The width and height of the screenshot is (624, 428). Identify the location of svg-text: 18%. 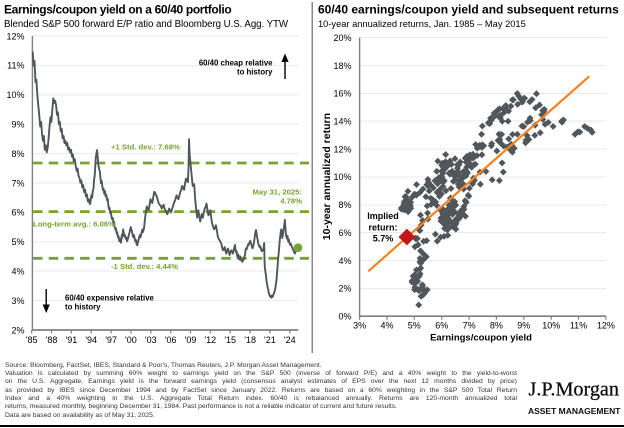
(342, 66).